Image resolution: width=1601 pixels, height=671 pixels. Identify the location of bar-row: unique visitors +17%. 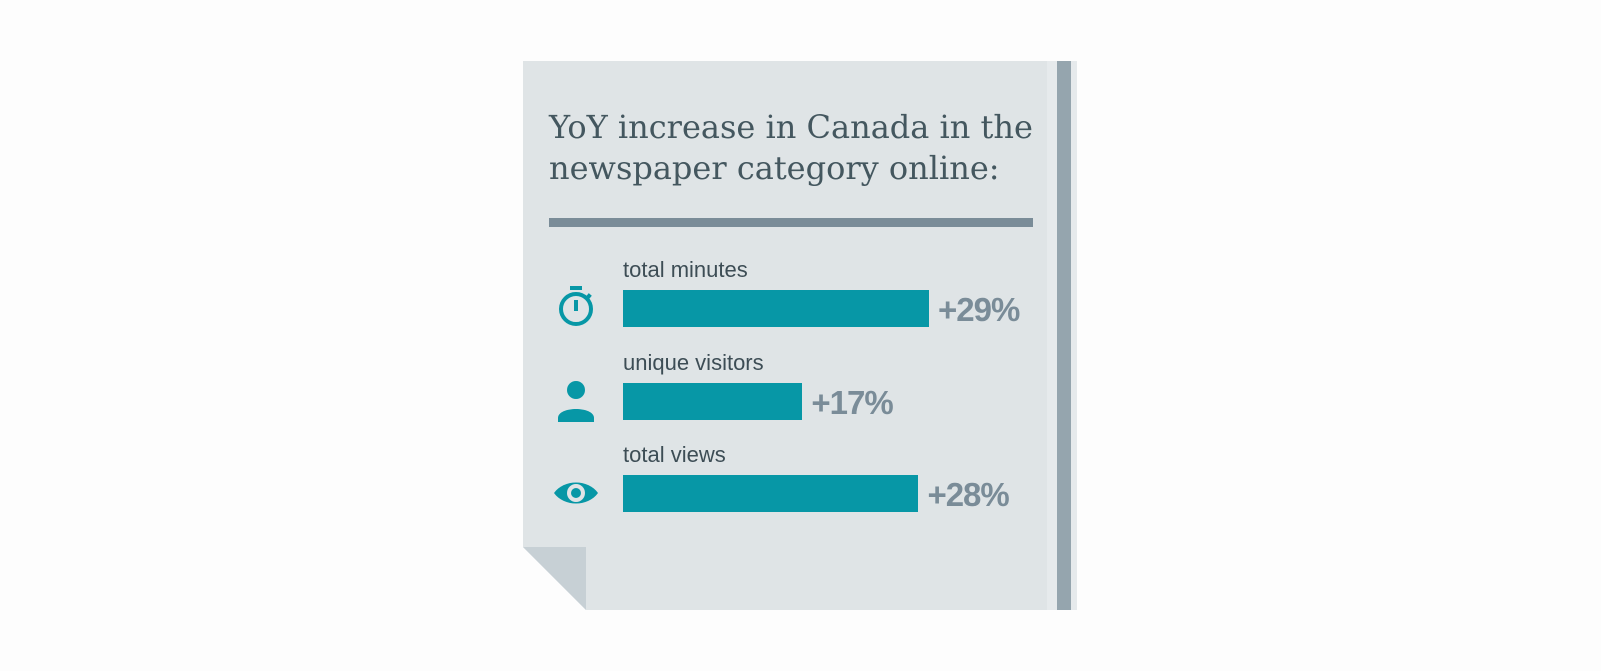
(800, 386).